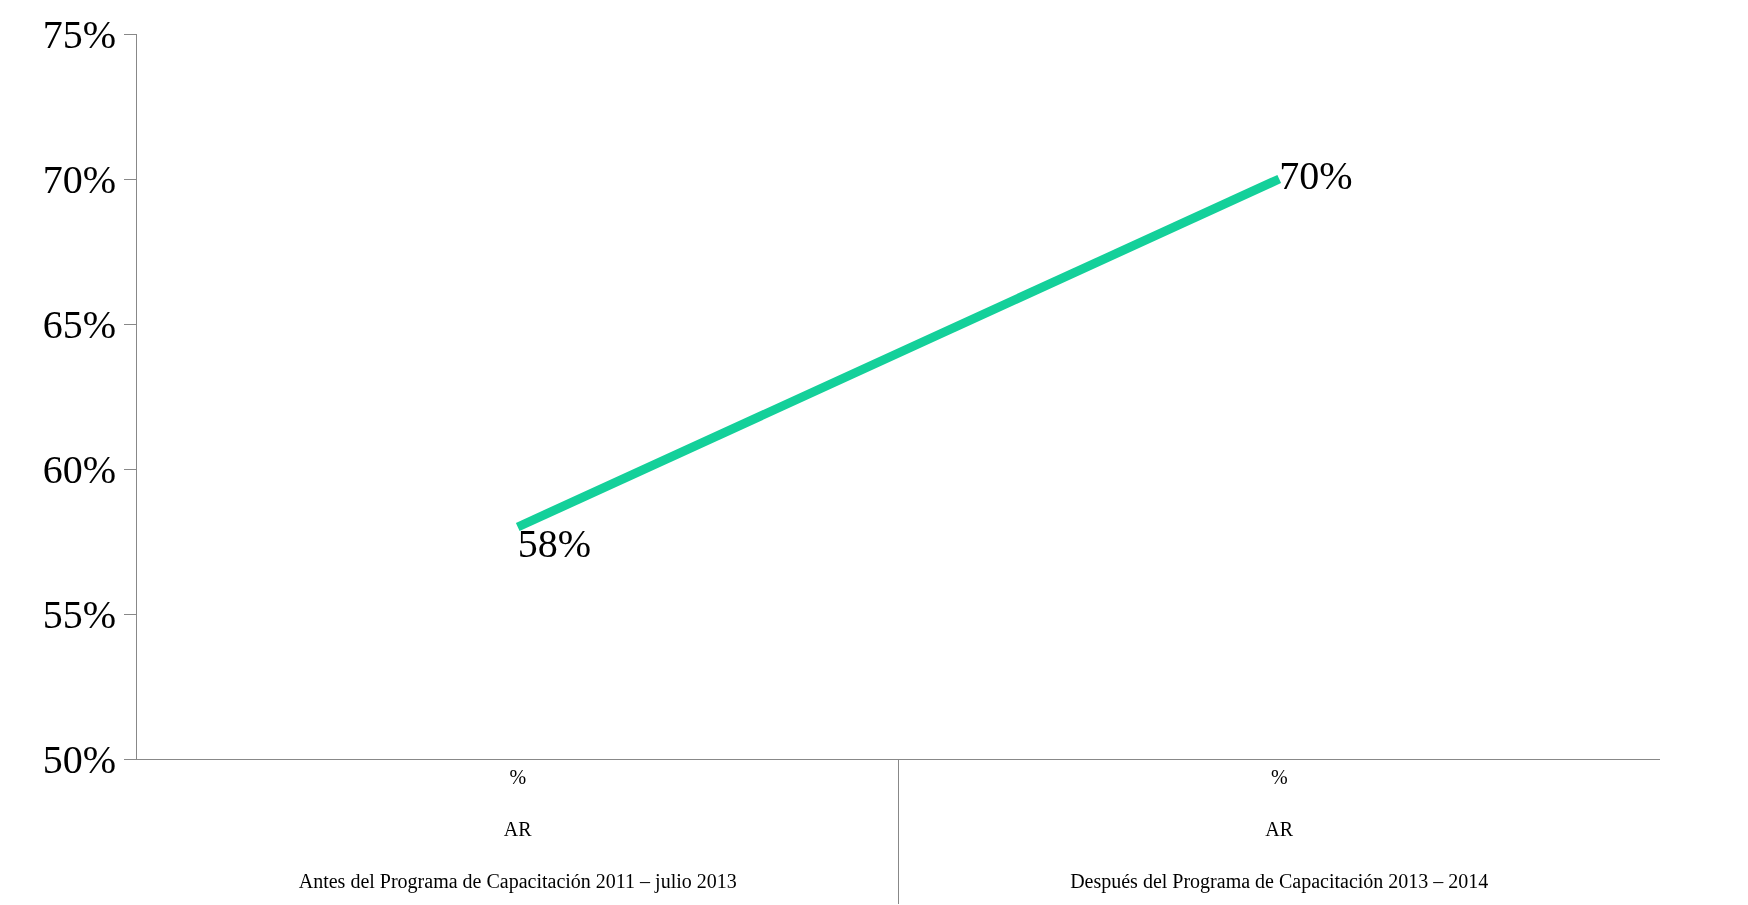  I want to click on category-label: % AR Después del Programa de Capacitación 2013 – 2014, so click(1279, 829).